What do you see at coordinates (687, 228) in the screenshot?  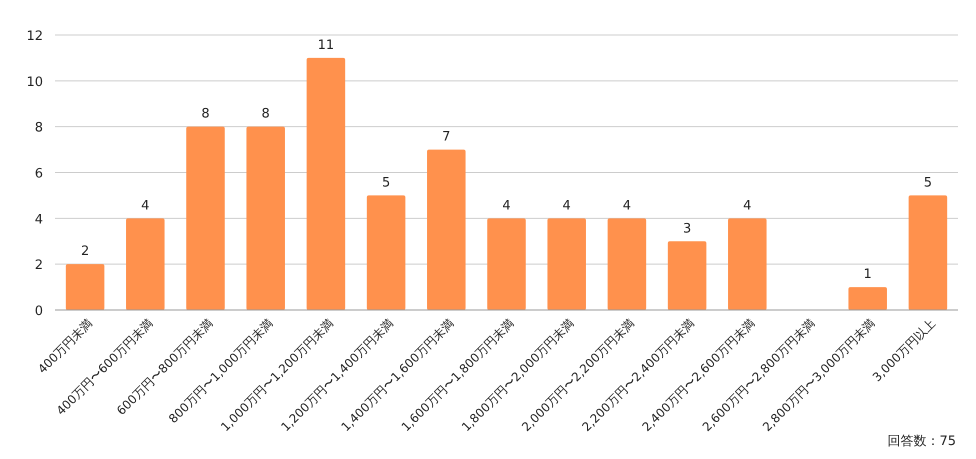 I see `data-label: 3` at bounding box center [687, 228].